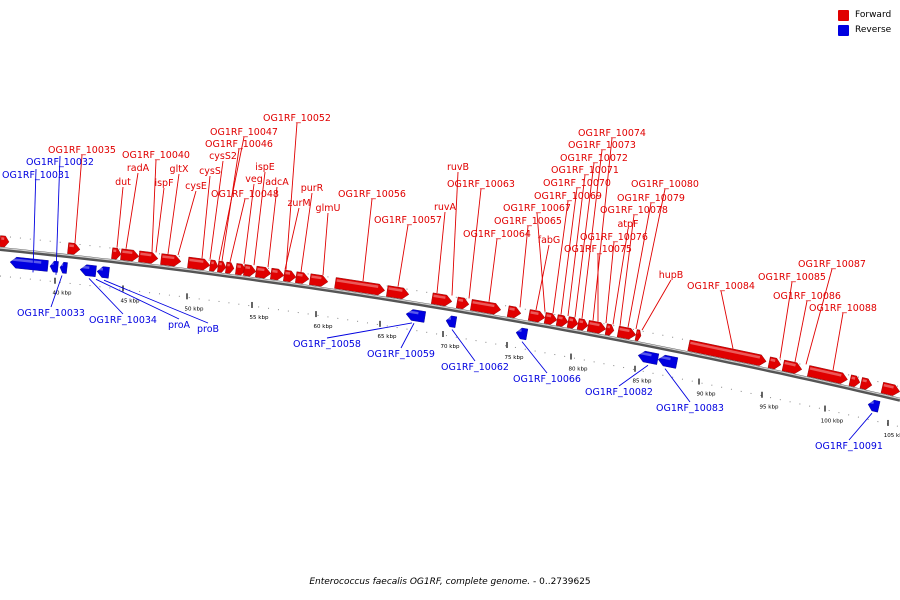 Image resolution: width=900 pixels, height=600 pixels. I want to click on gene-label-og1rf-10059: OG1RF_10059, so click(401, 354).